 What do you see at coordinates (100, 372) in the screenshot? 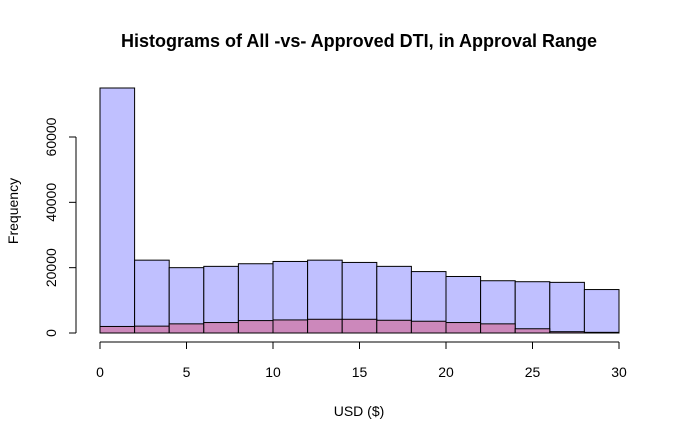
I see `x-tick-label: 0` at bounding box center [100, 372].